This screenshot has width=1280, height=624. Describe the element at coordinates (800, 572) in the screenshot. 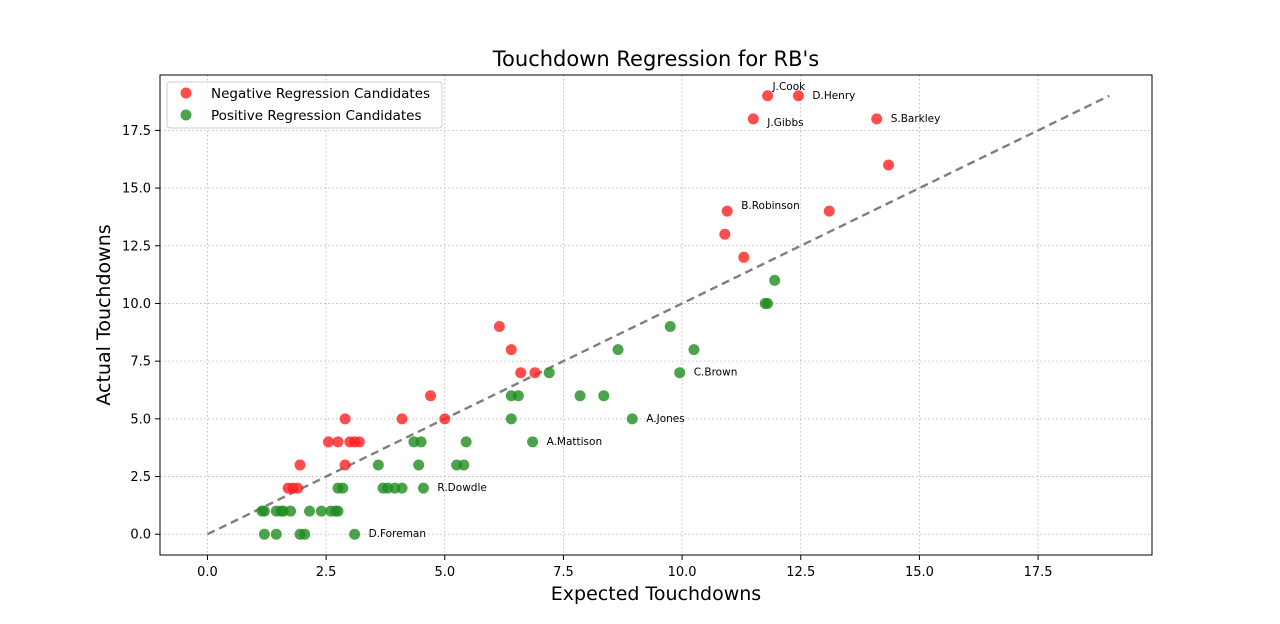

I see `x-tick-label: 12.5` at that location.